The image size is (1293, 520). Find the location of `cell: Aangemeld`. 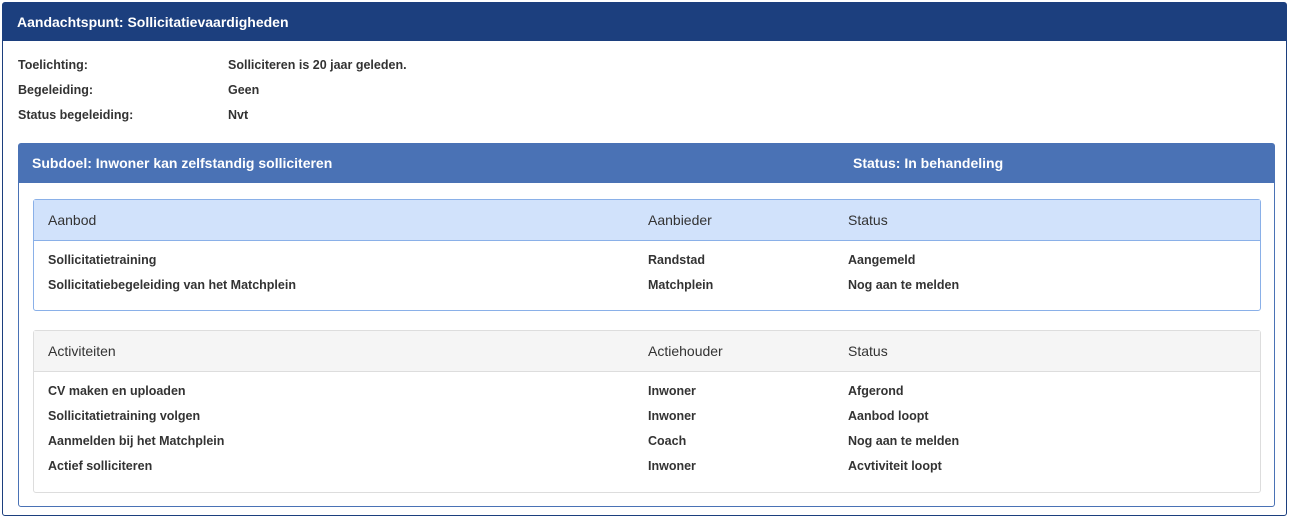

cell: Aangemeld is located at coordinates (882, 260).